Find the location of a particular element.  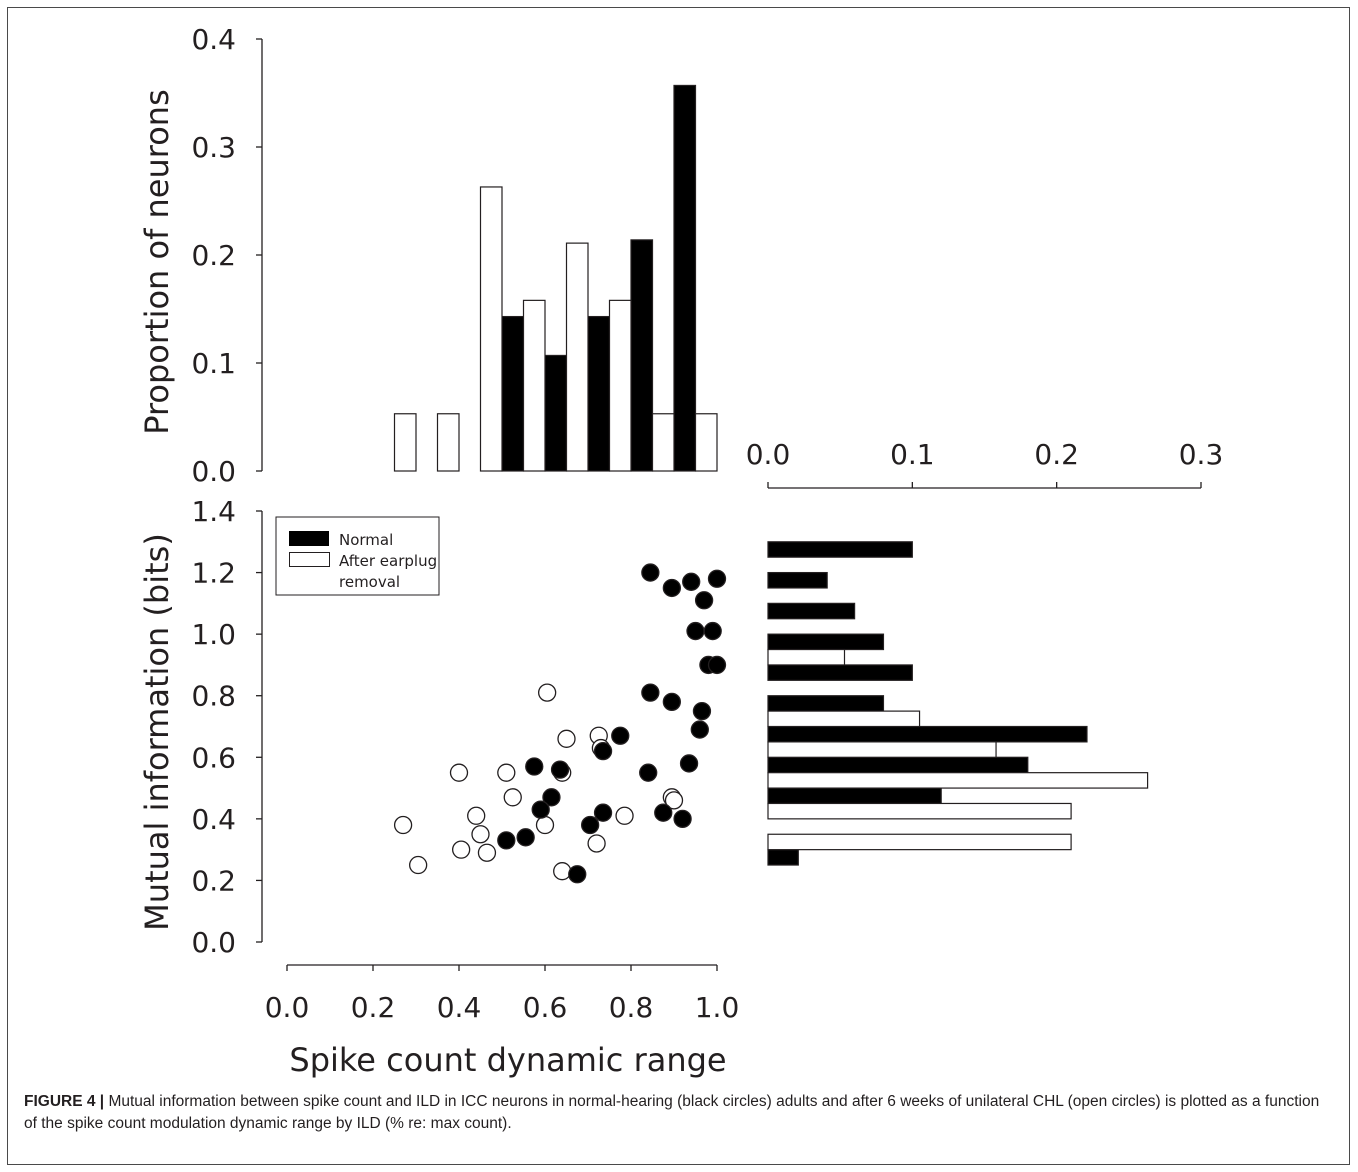

main-y-tick-label: 0.4 is located at coordinates (213, 819).